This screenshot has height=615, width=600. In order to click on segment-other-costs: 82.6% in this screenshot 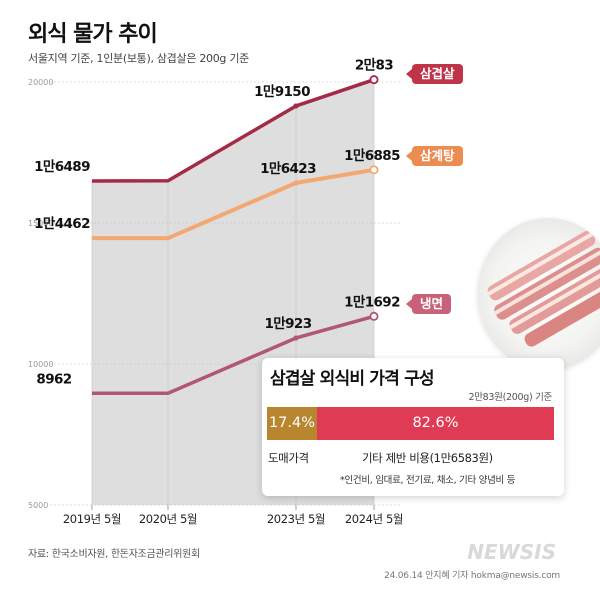, I will do `click(435, 423)`.